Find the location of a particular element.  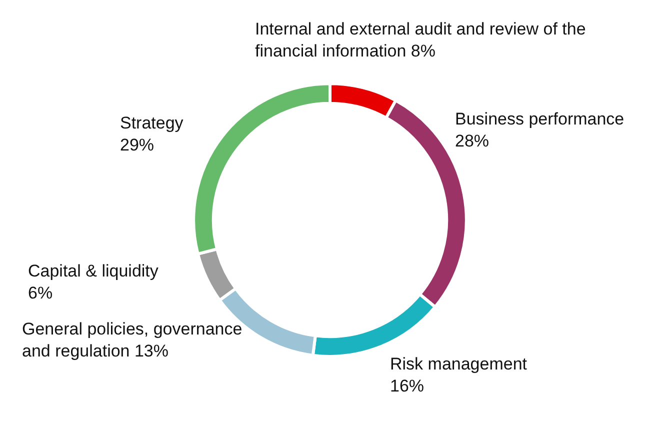

slice-label: Capital & liquidity is located at coordinates (96, 271).